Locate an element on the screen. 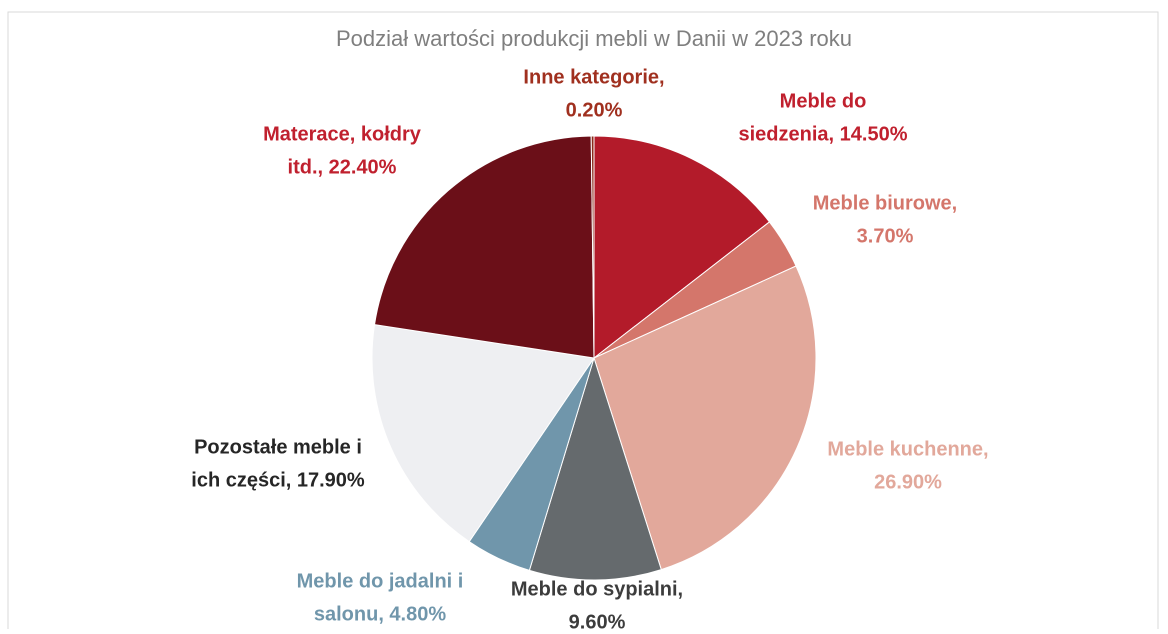  data-label: 9.60% is located at coordinates (597, 620).